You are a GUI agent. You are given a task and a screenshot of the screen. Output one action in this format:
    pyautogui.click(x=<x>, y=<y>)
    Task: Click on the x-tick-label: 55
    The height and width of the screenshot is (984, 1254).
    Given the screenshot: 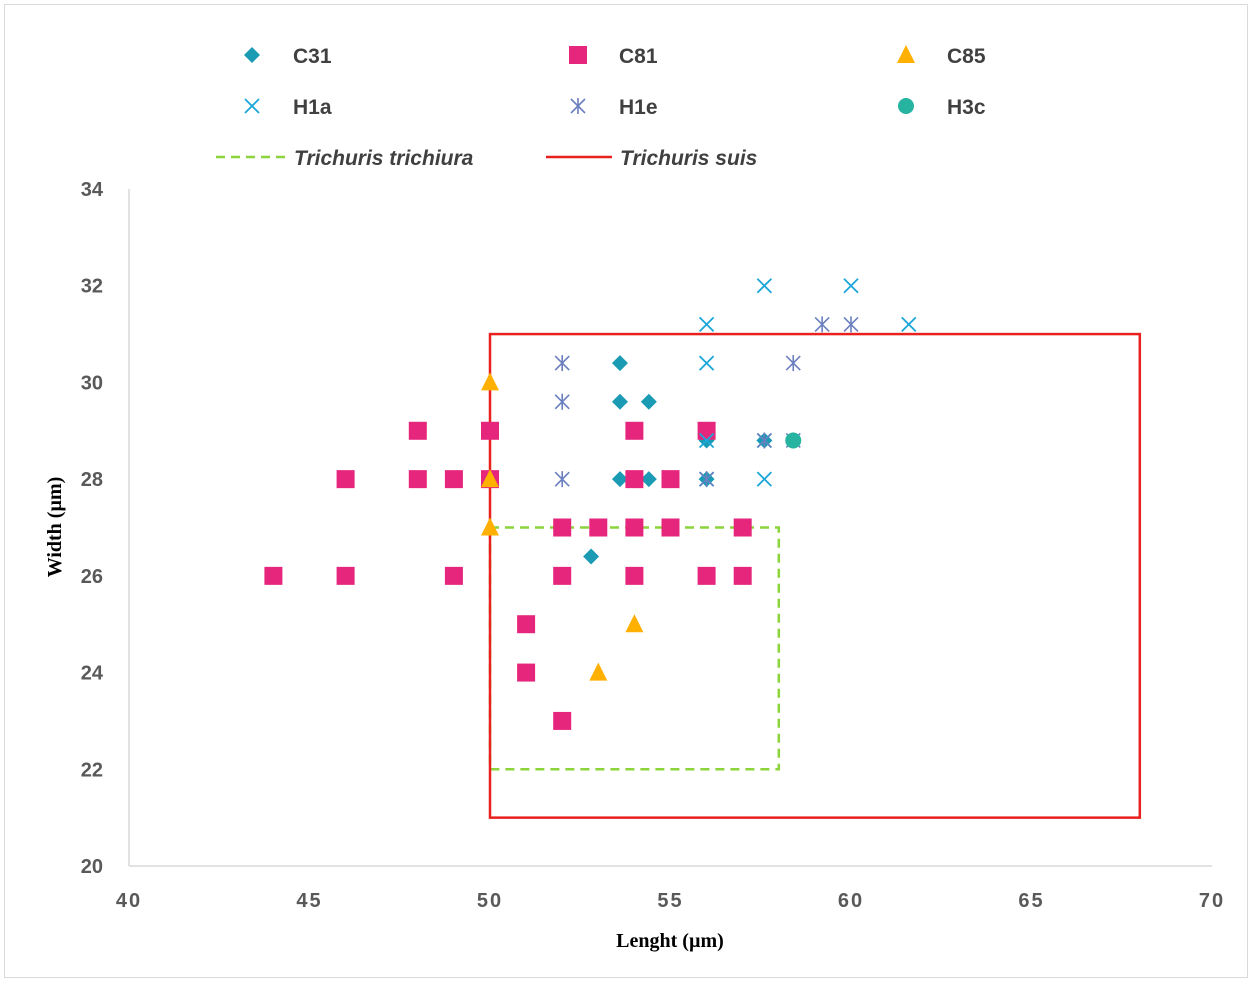 What is the action you would take?
    pyautogui.click(x=670, y=901)
    